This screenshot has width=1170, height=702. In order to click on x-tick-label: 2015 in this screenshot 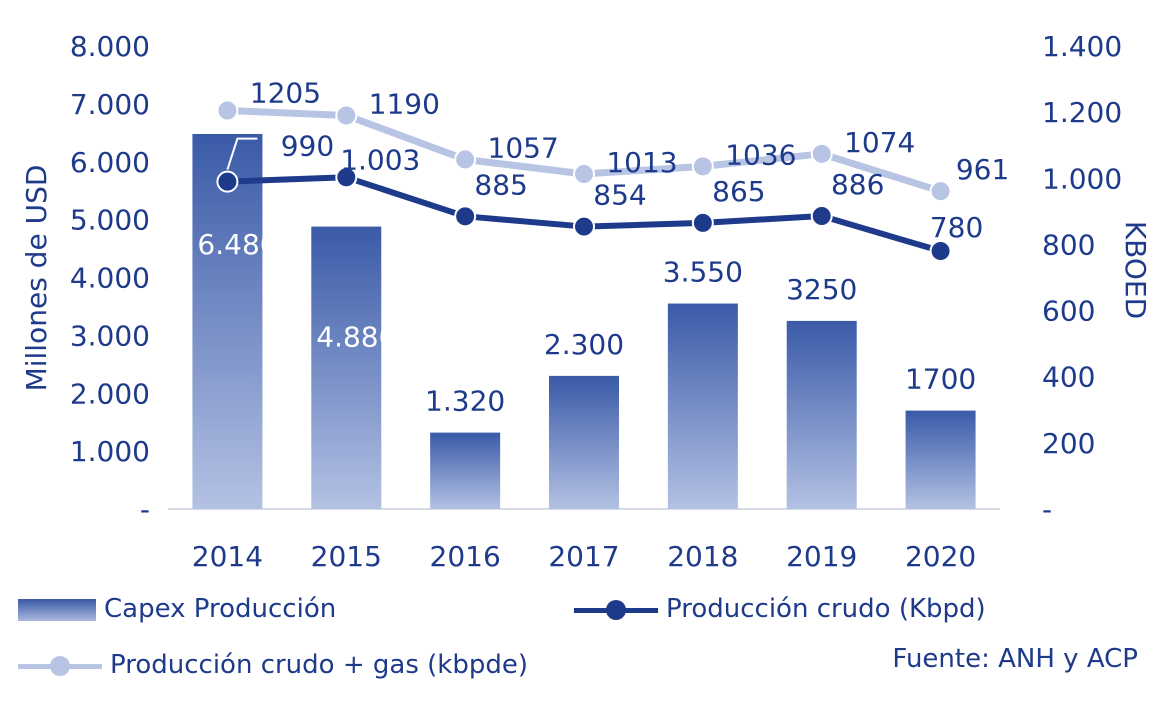, I will do `click(346, 556)`.